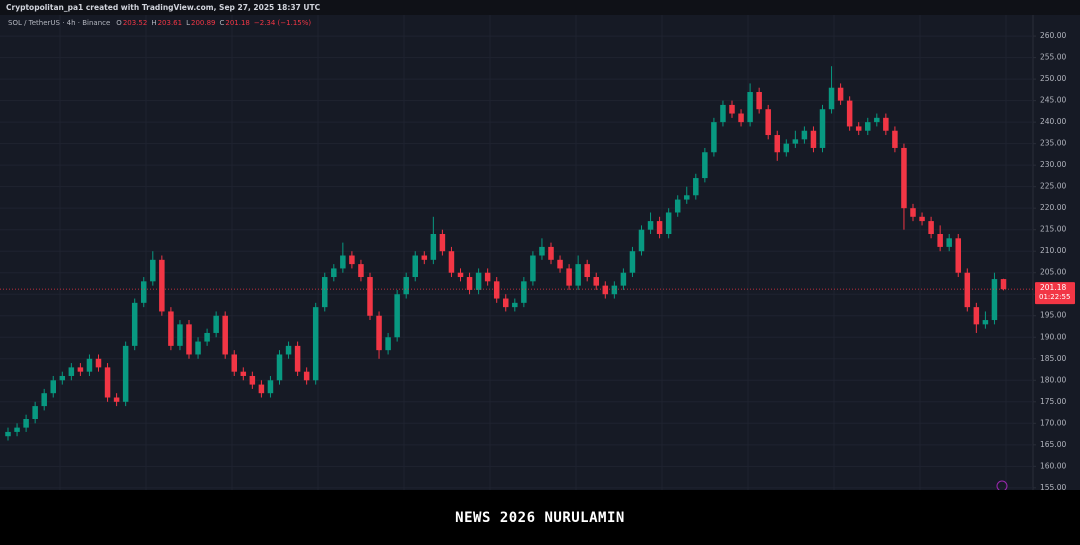  Describe the element at coordinates (1053, 315) in the screenshot. I see `y-tick-label: 195.00` at that location.